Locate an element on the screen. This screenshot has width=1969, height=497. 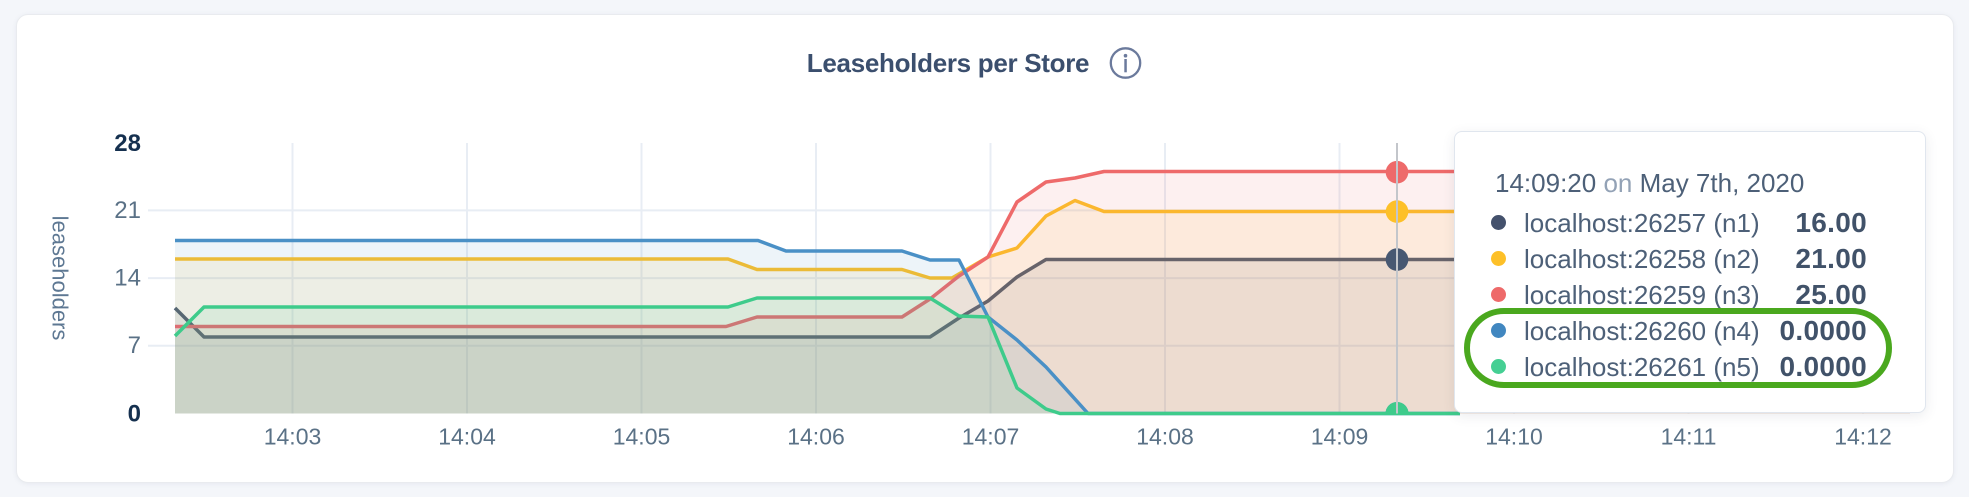
svg-text: 0 is located at coordinates (134, 414).